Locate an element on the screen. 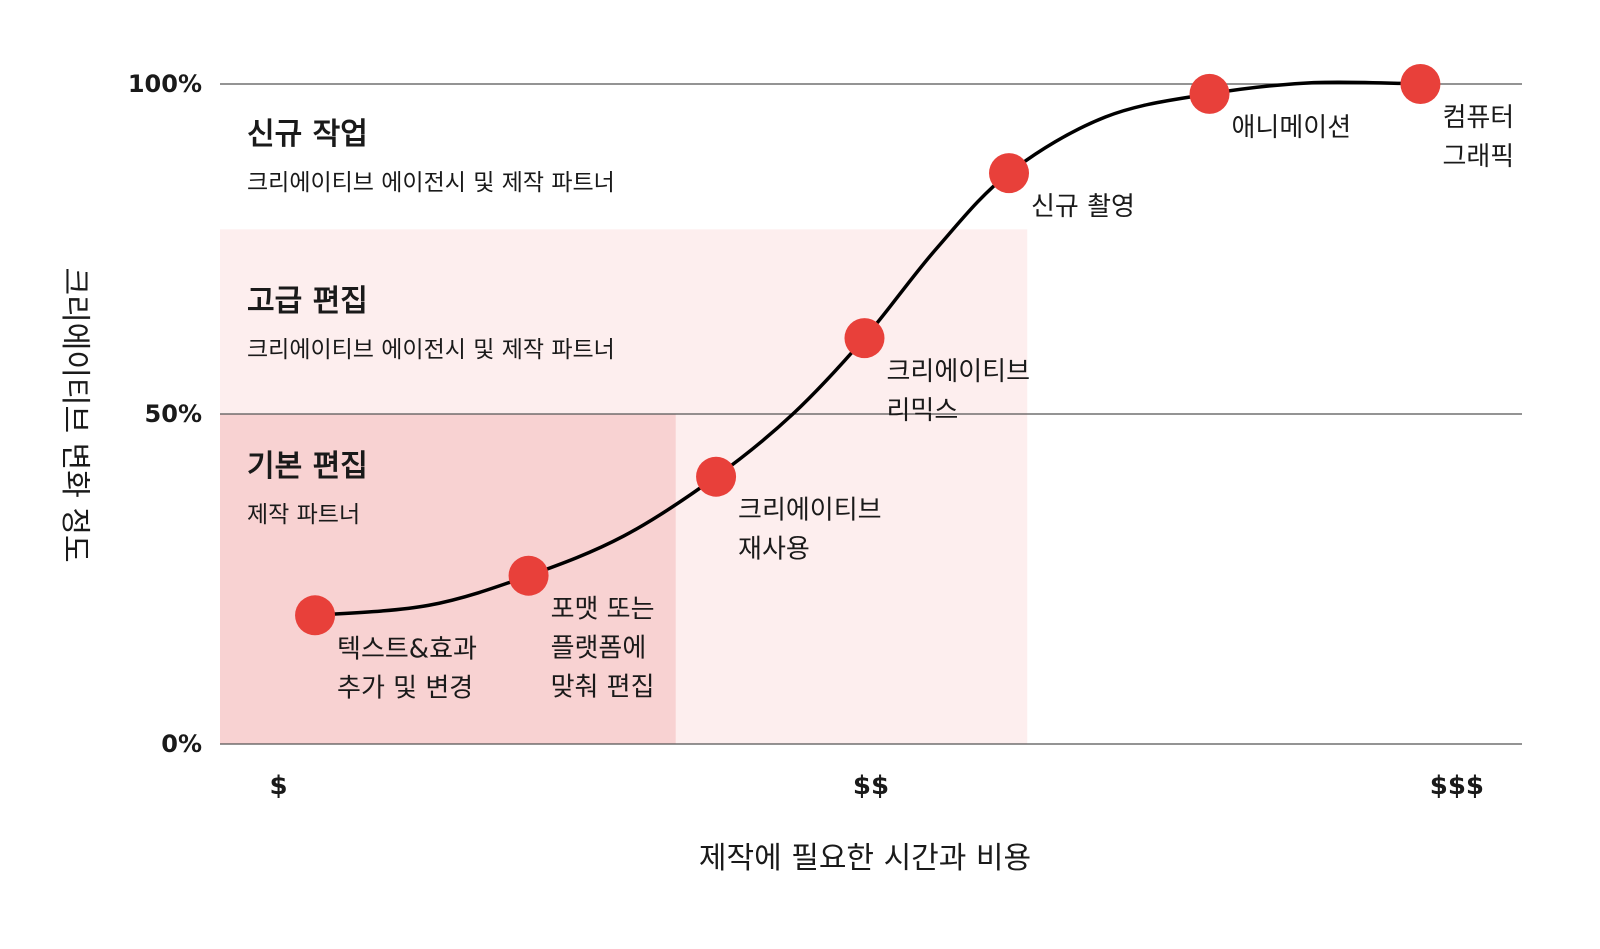 The image size is (1600, 949). y-tick-label-1: 50% is located at coordinates (173, 414).